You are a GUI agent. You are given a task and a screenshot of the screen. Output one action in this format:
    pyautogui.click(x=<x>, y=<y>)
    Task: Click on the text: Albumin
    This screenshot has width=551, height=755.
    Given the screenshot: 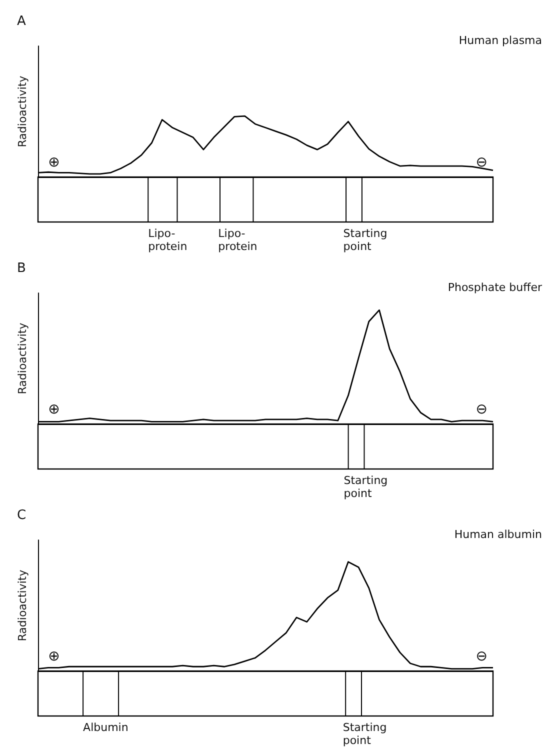 What is the action you would take?
    pyautogui.click(x=105, y=727)
    